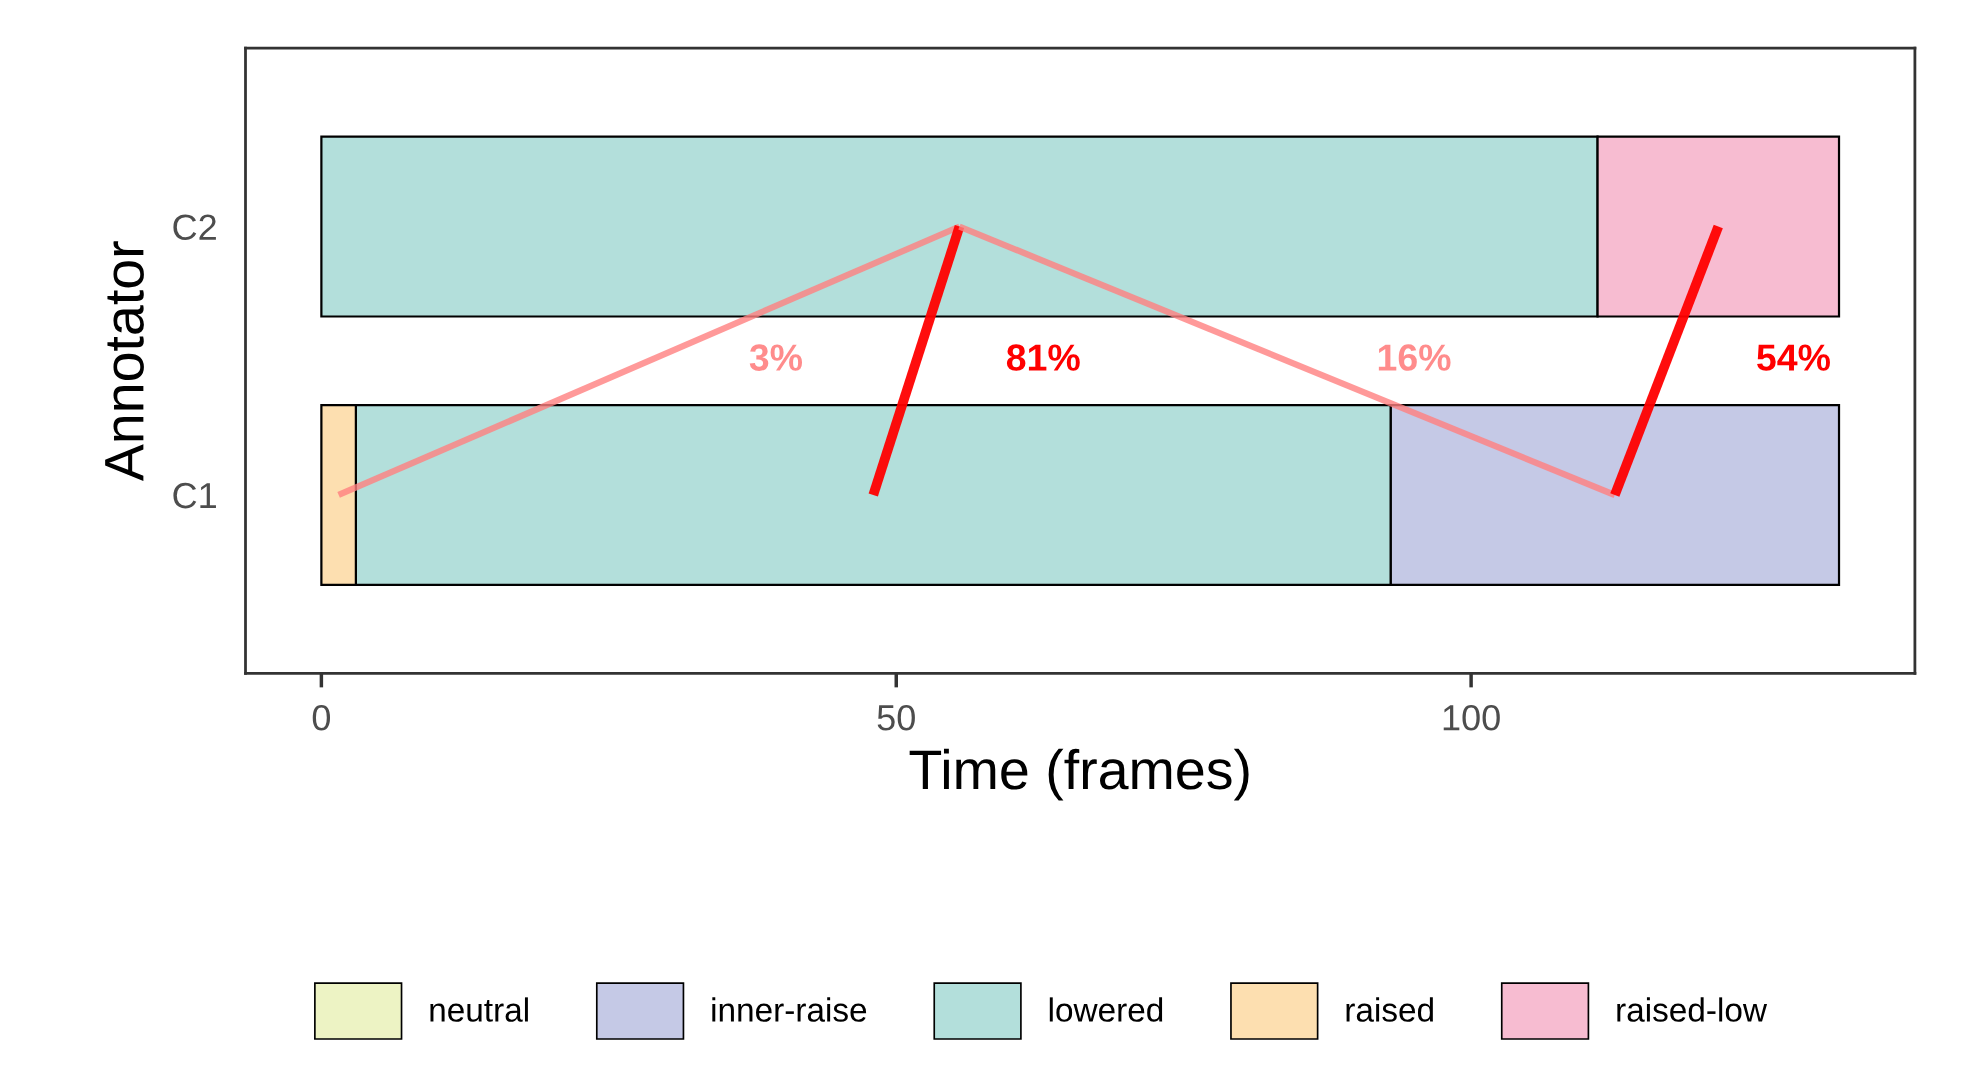  I want to click on annotation: 16%, so click(1414, 357).